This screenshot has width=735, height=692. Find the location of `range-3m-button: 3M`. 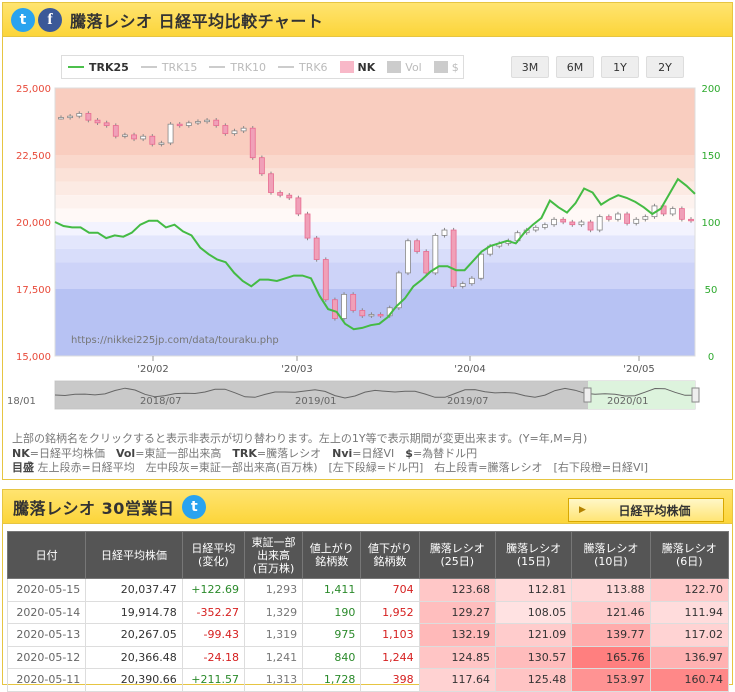

range-3m-button: 3M is located at coordinates (530, 67).